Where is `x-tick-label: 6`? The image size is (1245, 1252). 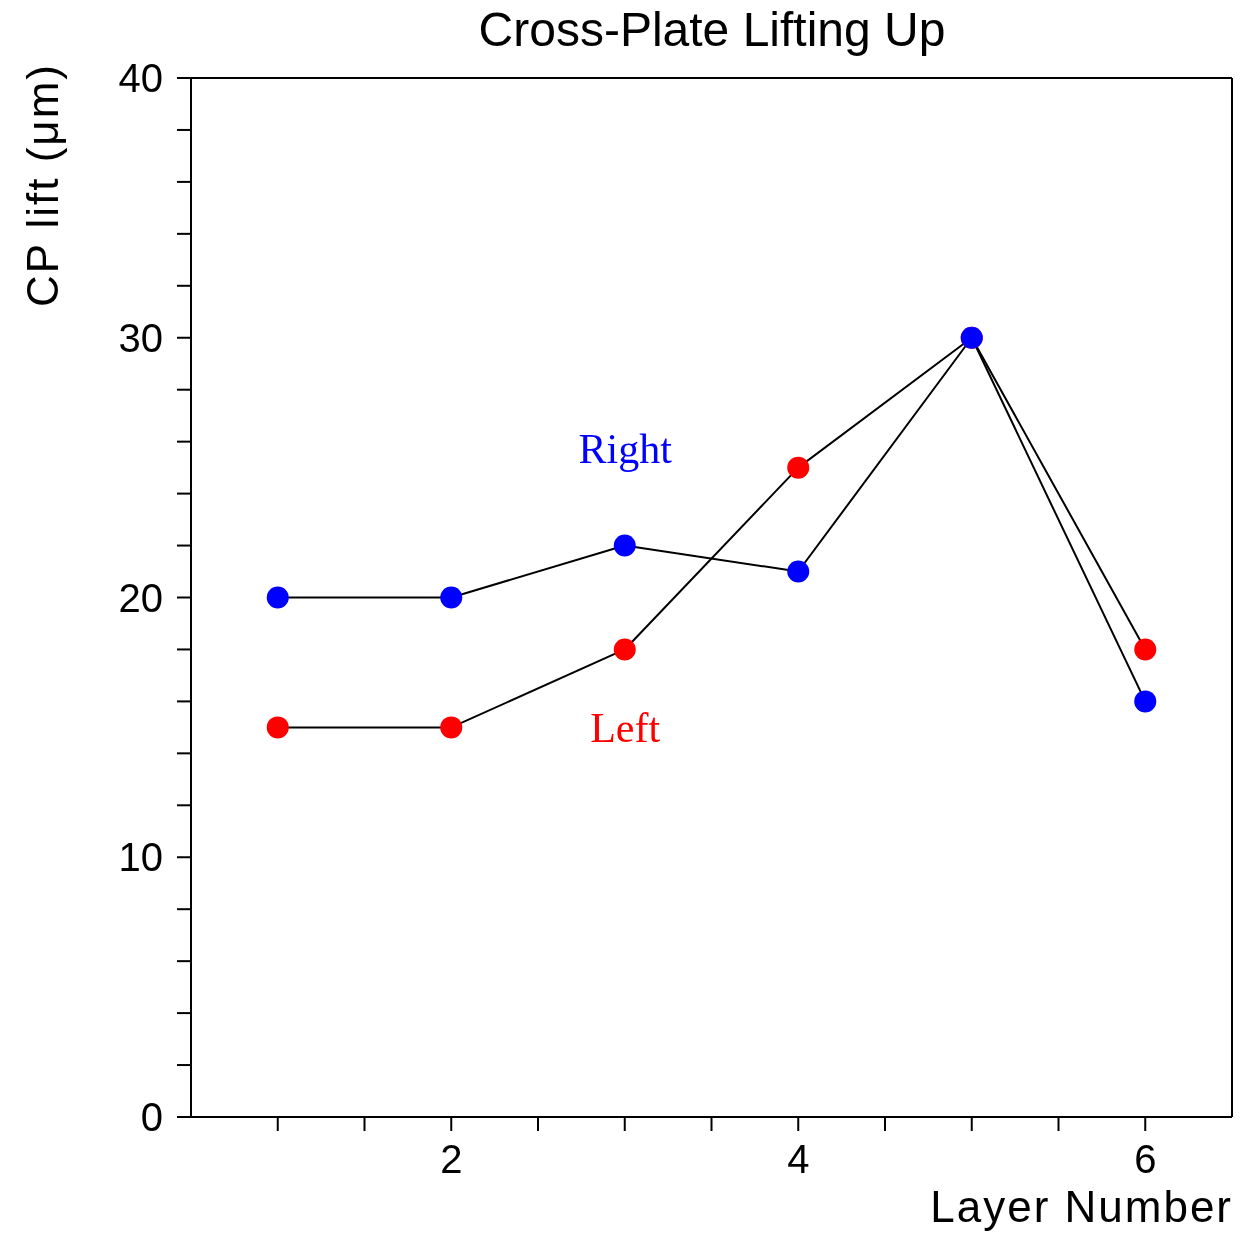 x-tick-label: 6 is located at coordinates (1145, 1159).